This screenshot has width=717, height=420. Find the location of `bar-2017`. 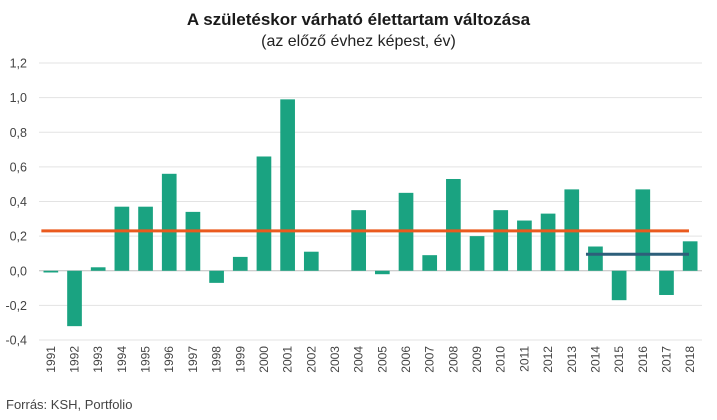

bar-2017 is located at coordinates (666, 282).